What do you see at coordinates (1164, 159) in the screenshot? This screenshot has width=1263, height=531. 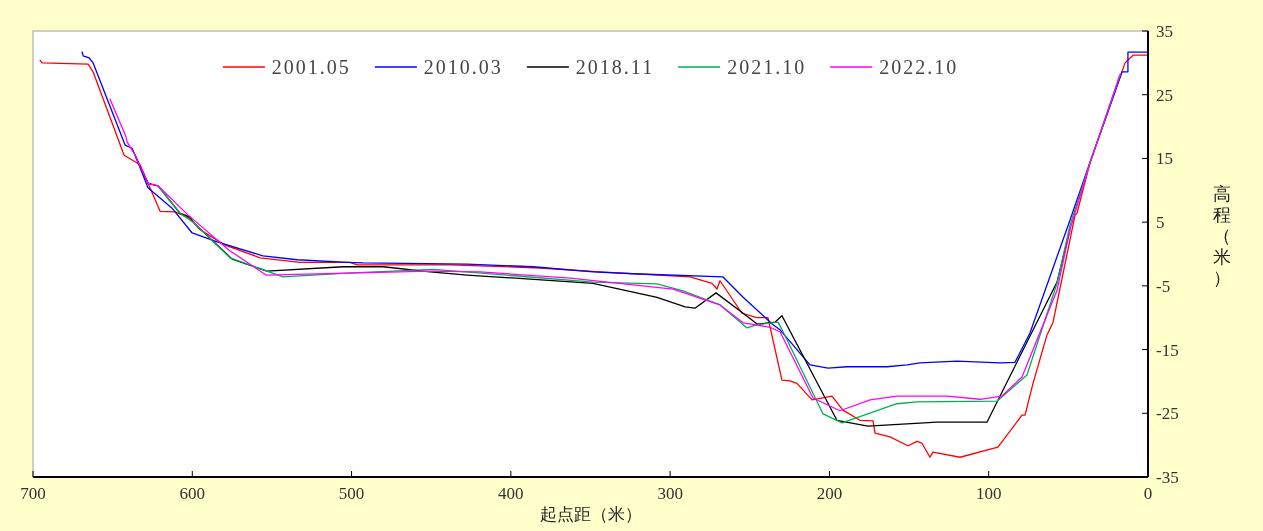 I see `y-tick-label: 15` at bounding box center [1164, 159].